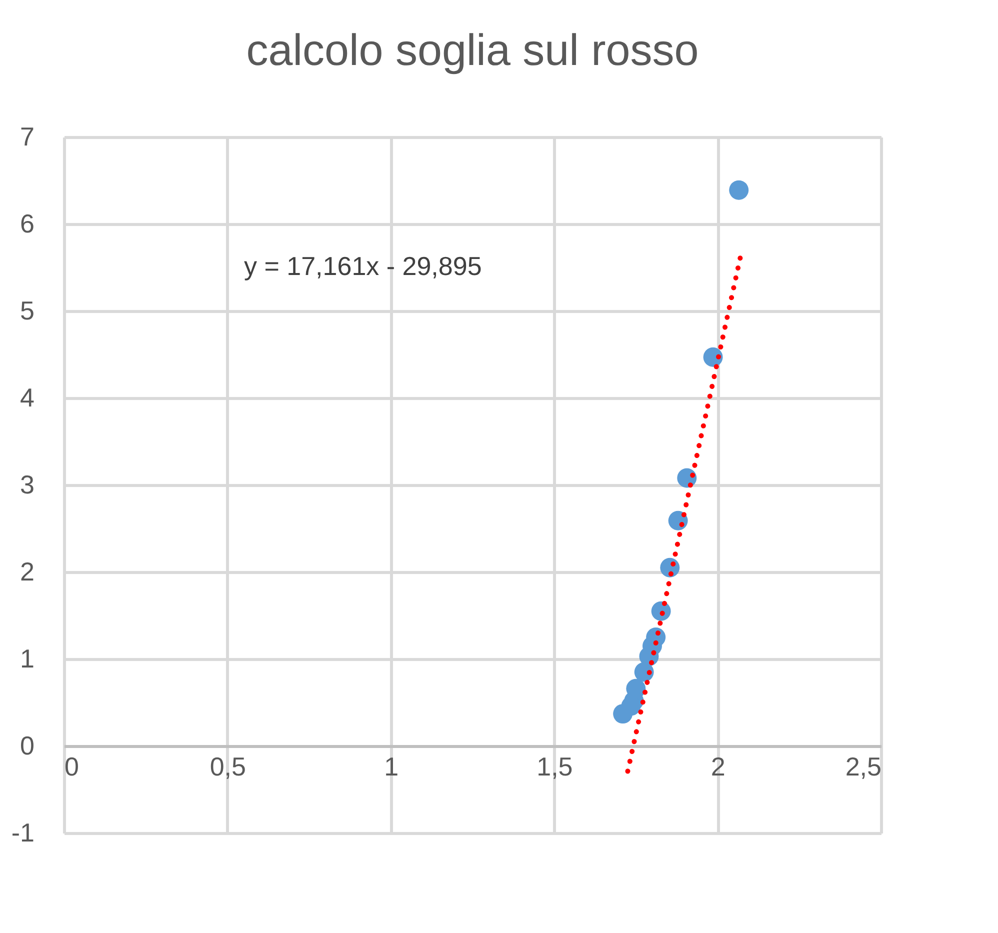 The height and width of the screenshot is (933, 998). I want to click on y-tick-label: 0, so click(27, 745).